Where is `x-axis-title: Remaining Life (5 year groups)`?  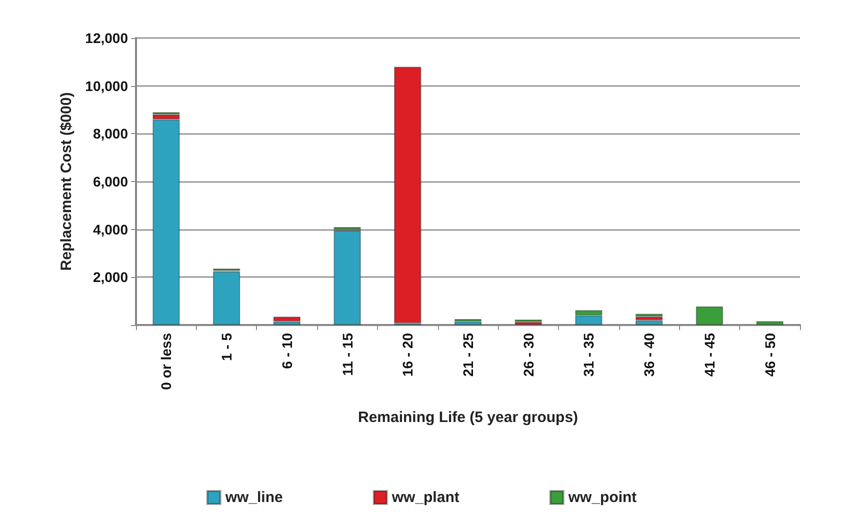 x-axis-title: Remaining Life (5 year groups) is located at coordinates (468, 417).